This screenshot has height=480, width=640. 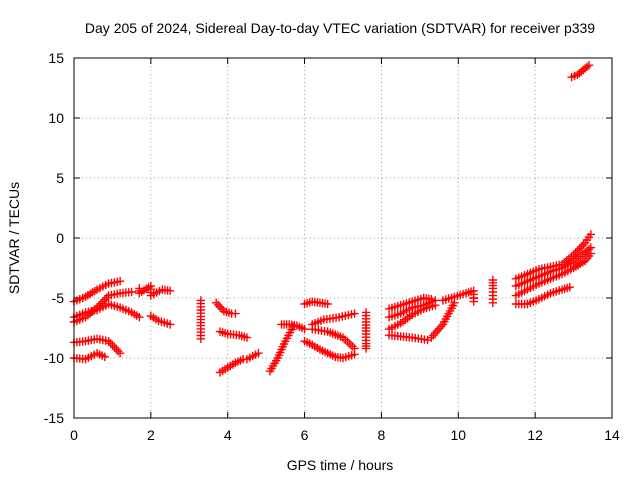 I want to click on y-tick-label: 5, so click(x=60, y=178).